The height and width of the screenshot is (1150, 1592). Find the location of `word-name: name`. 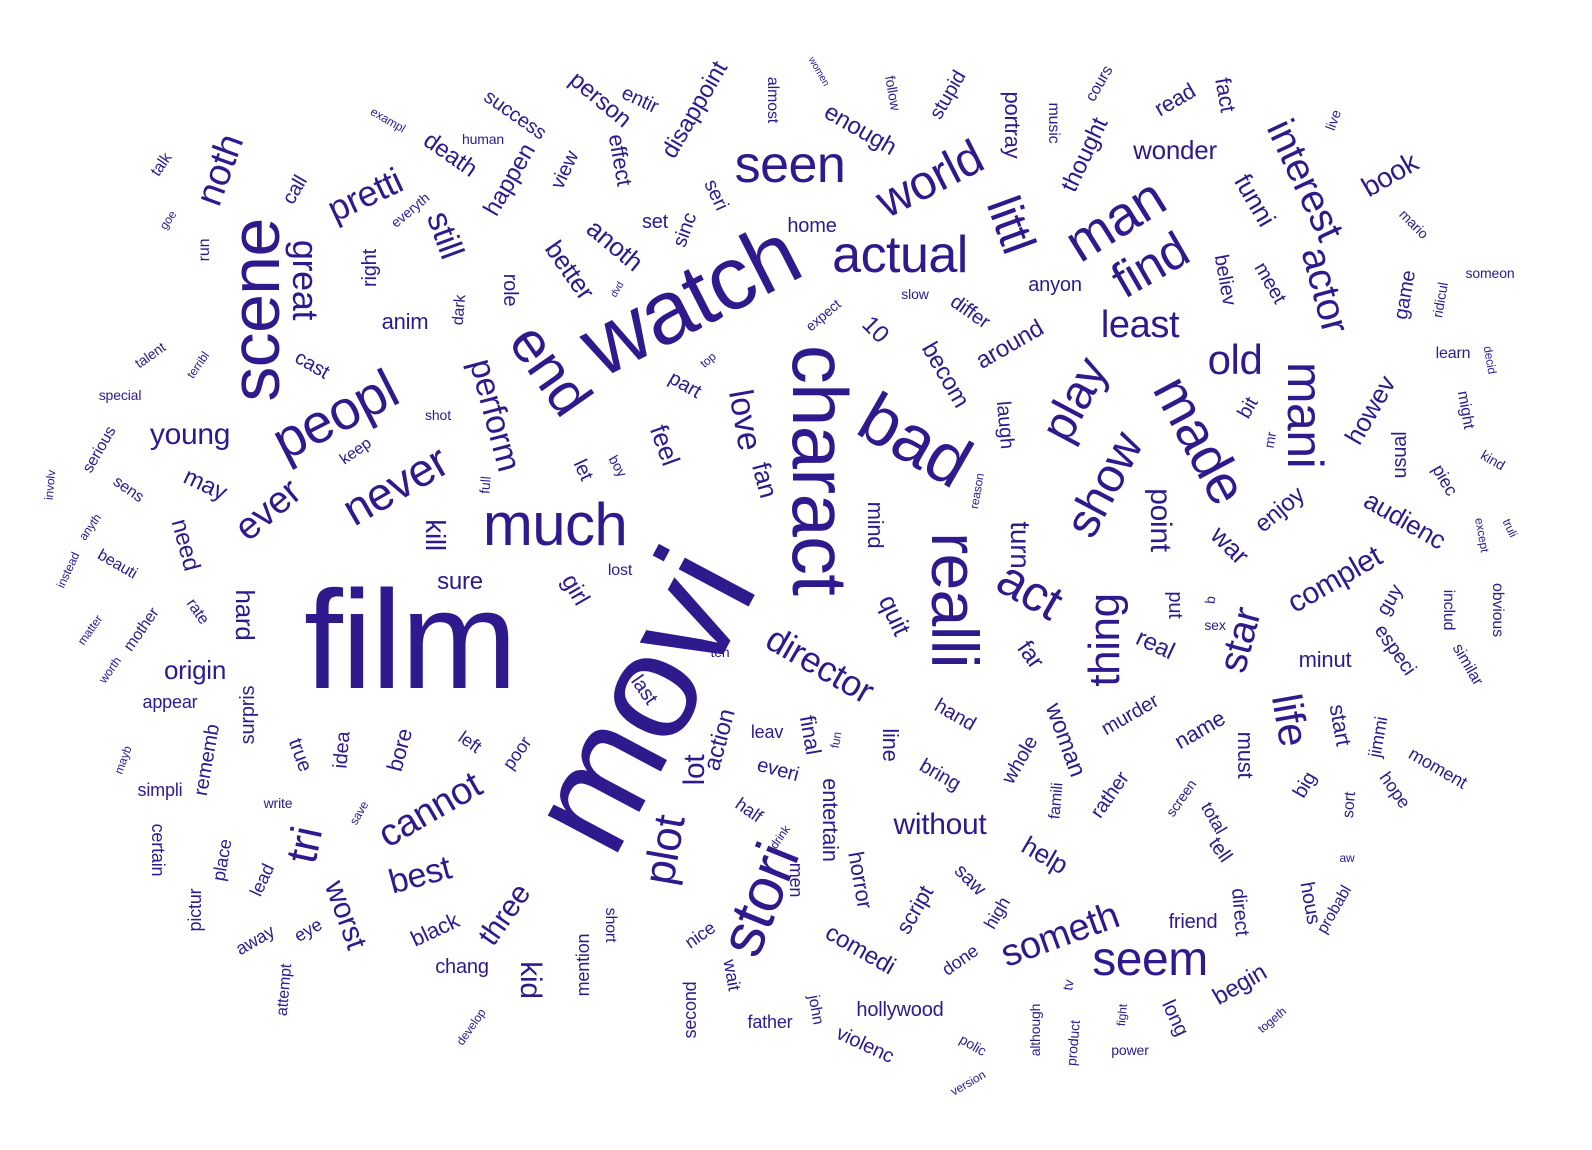

word-name: name is located at coordinates (1200, 729).